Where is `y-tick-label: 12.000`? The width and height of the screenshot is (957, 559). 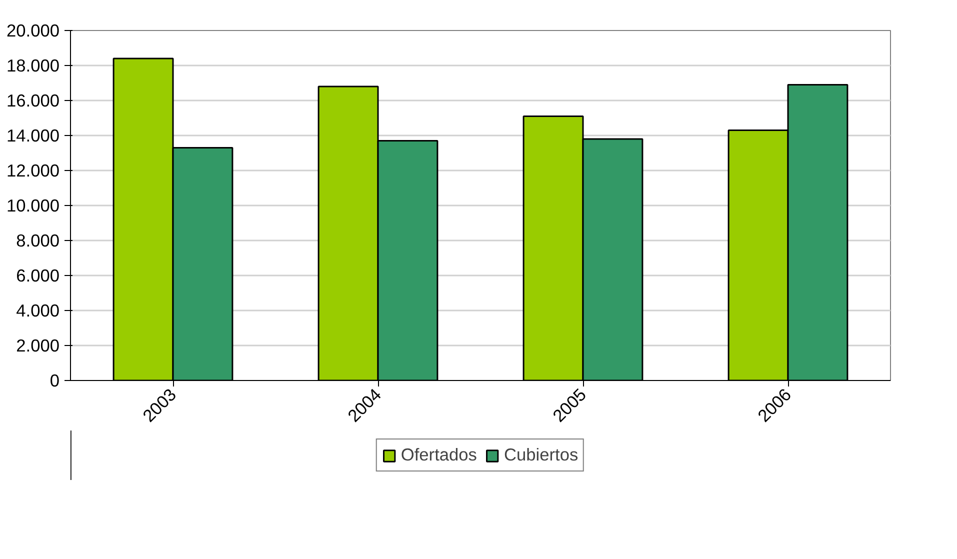 y-tick-label: 12.000 is located at coordinates (33, 170).